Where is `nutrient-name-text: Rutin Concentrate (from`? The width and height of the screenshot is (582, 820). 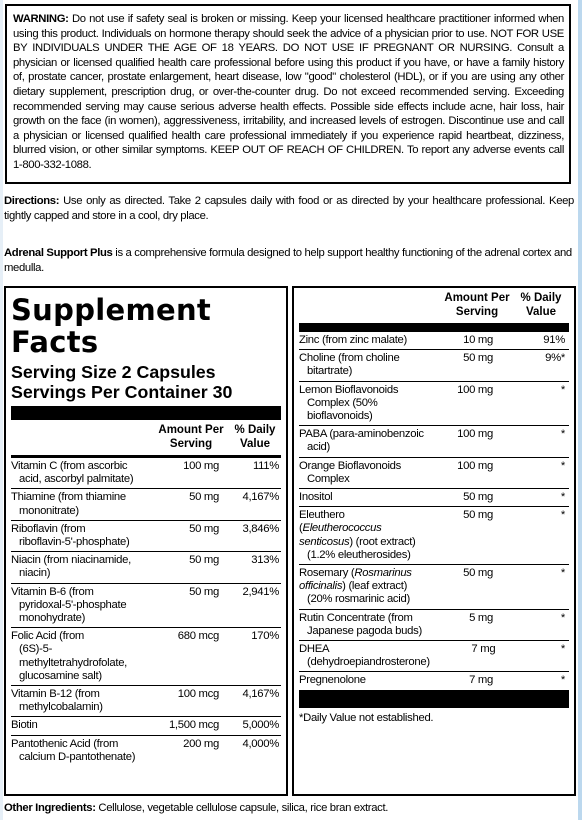 nutrient-name-text: Rutin Concentrate (from is located at coordinates (356, 617).